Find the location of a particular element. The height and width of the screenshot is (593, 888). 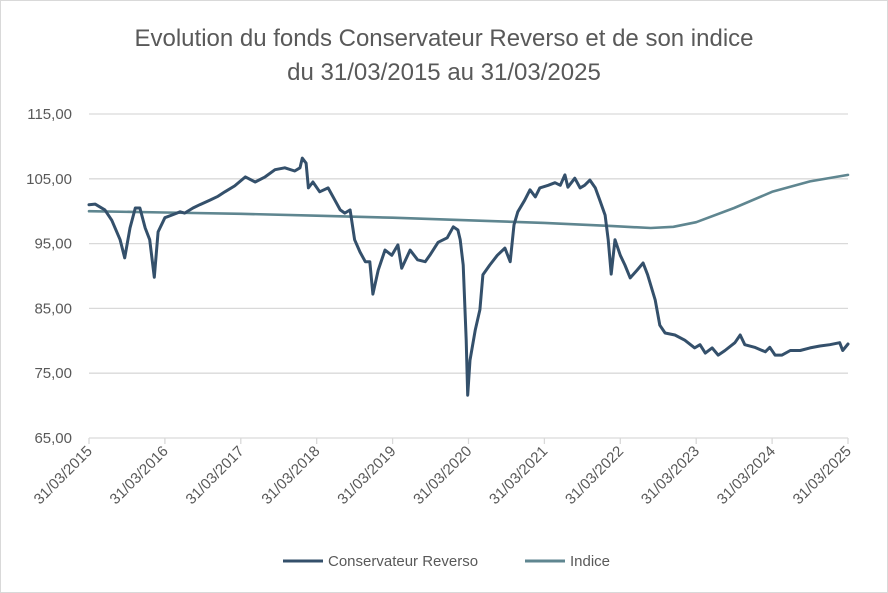

legend: Conservateur Reverso Indice is located at coordinates (446, 561).